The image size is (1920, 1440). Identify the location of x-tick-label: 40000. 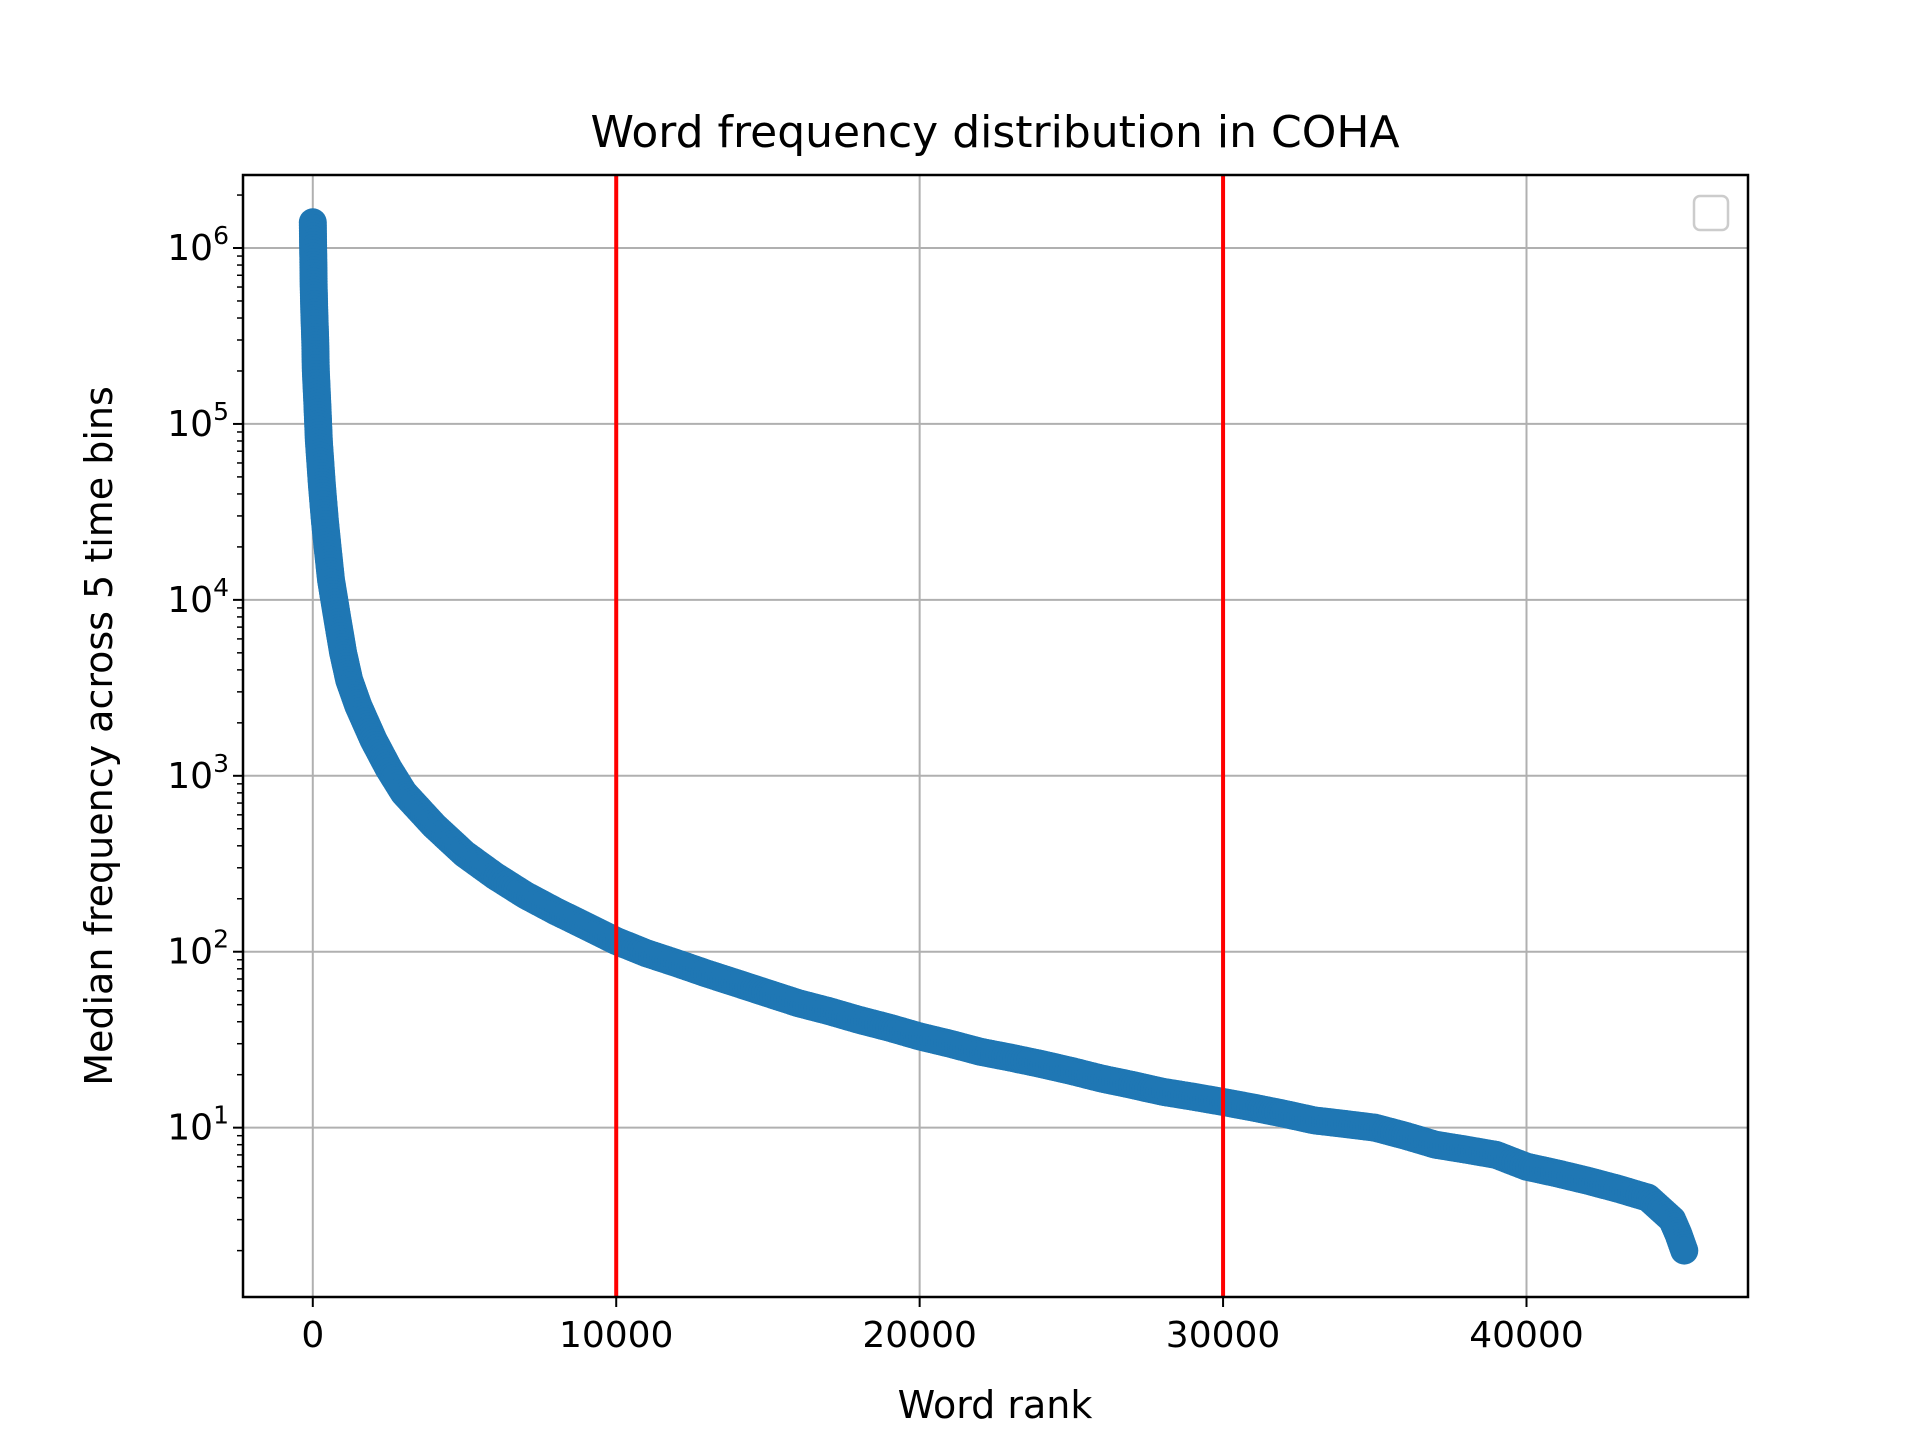
(1526, 1335).